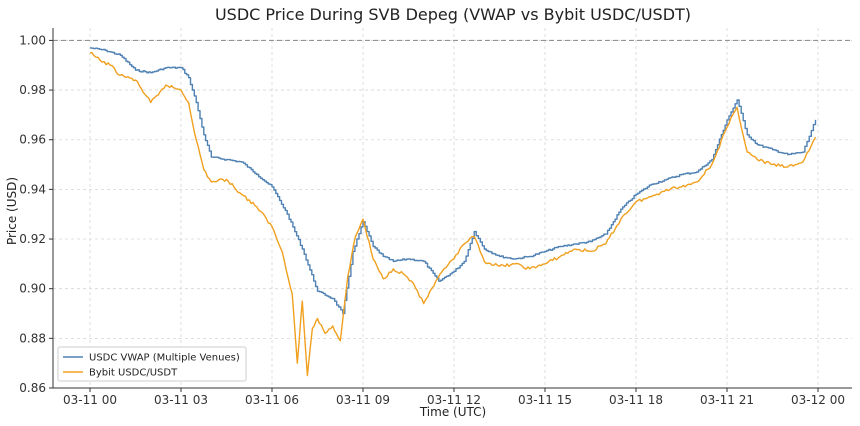 Image resolution: width=860 pixels, height=426 pixels. Describe the element at coordinates (452, 412) in the screenshot. I see `x-axis-label: Time (UTC)` at that location.